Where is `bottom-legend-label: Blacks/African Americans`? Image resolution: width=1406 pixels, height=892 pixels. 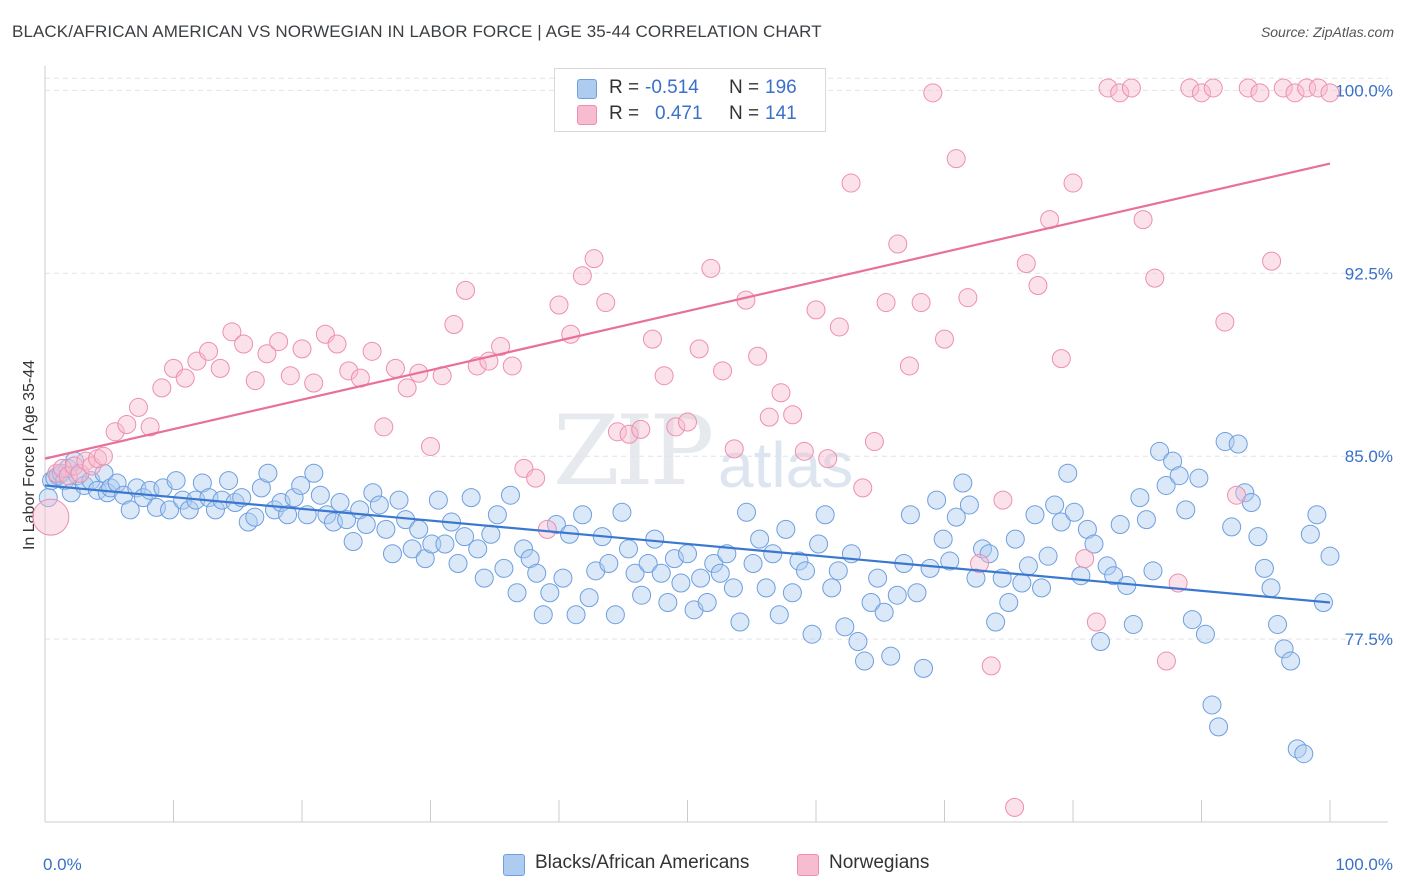
bottom-legend-label: Blacks/African Americans is located at coordinates (642, 862).